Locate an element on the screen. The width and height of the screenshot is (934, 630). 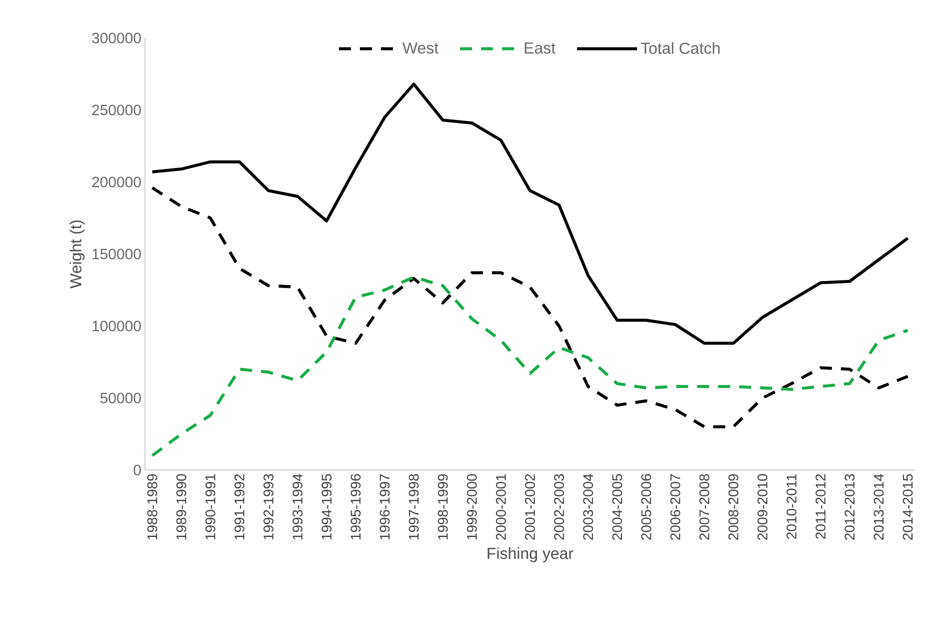
x-tick-label: 2007-2008 is located at coordinates (704, 507).